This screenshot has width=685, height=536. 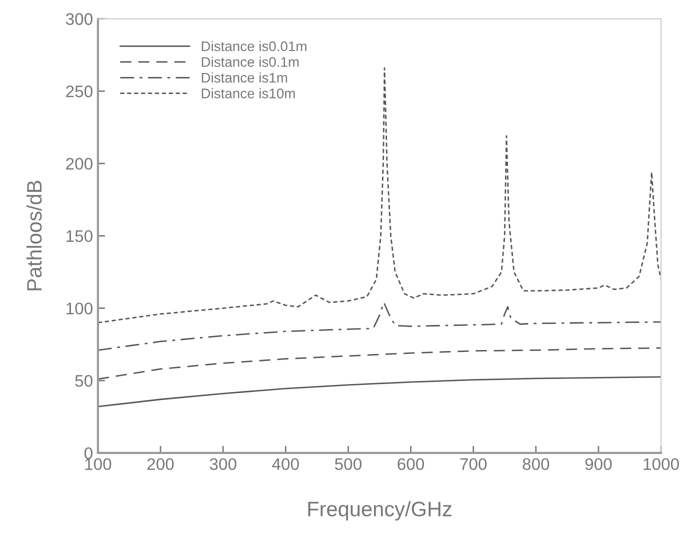 What do you see at coordinates (98, 464) in the screenshot?
I see `x-tick-label: 100` at bounding box center [98, 464].